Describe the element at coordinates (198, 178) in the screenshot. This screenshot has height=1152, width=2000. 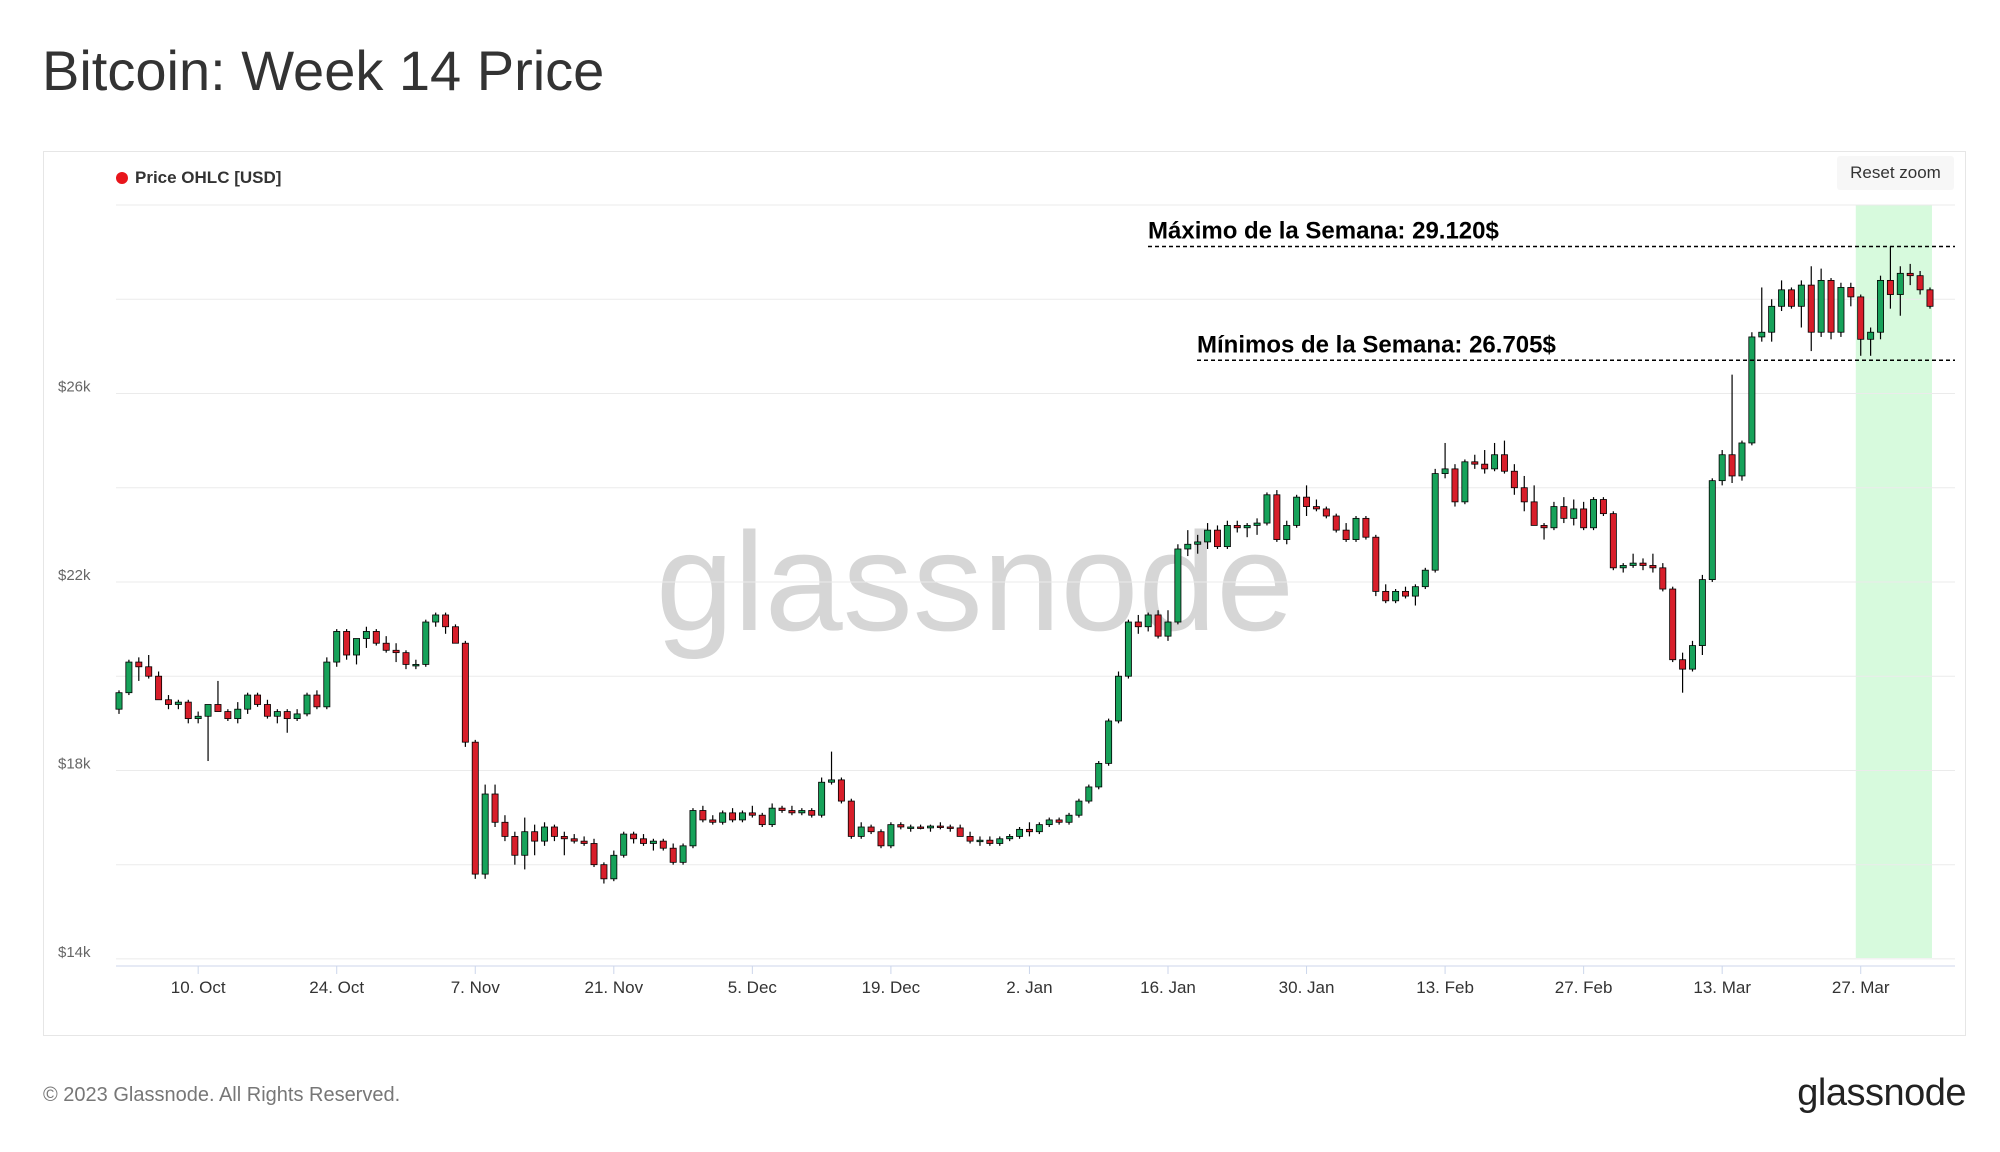
I see `legend: Price OHLC [USD]` at that location.